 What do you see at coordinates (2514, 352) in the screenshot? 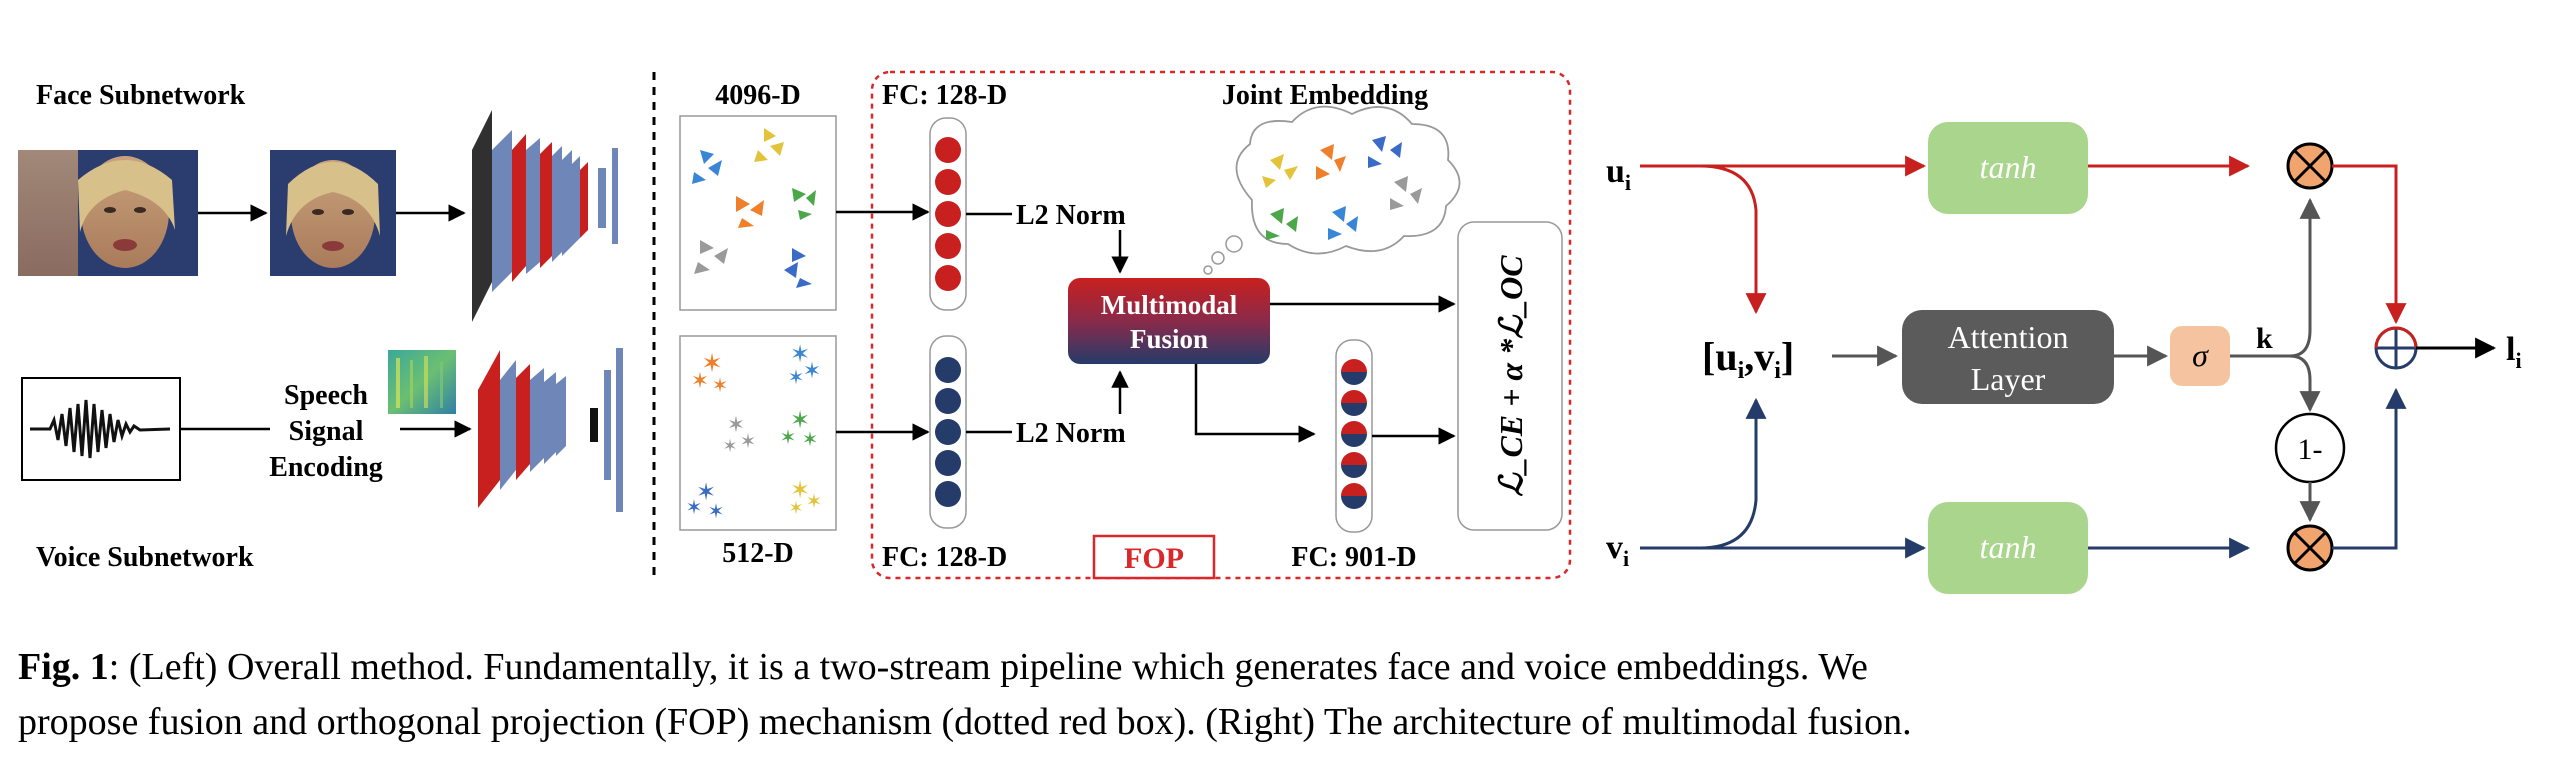
I see `output-label: li` at bounding box center [2514, 352].